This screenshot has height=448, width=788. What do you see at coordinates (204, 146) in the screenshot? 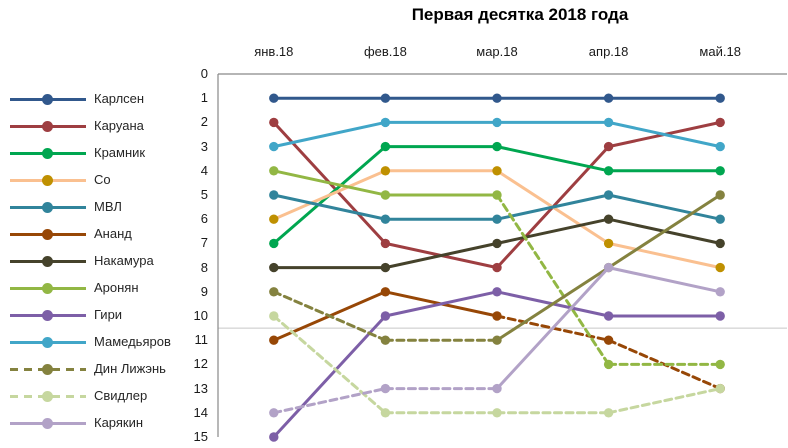
I see `y-axis-label: 3` at bounding box center [204, 146].